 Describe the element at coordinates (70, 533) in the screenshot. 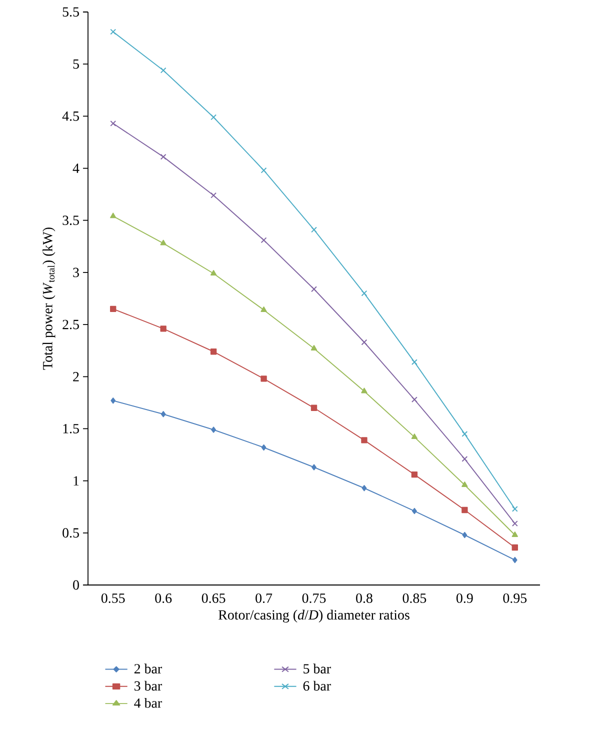

I see `y-tick-label: 0.5` at that location.